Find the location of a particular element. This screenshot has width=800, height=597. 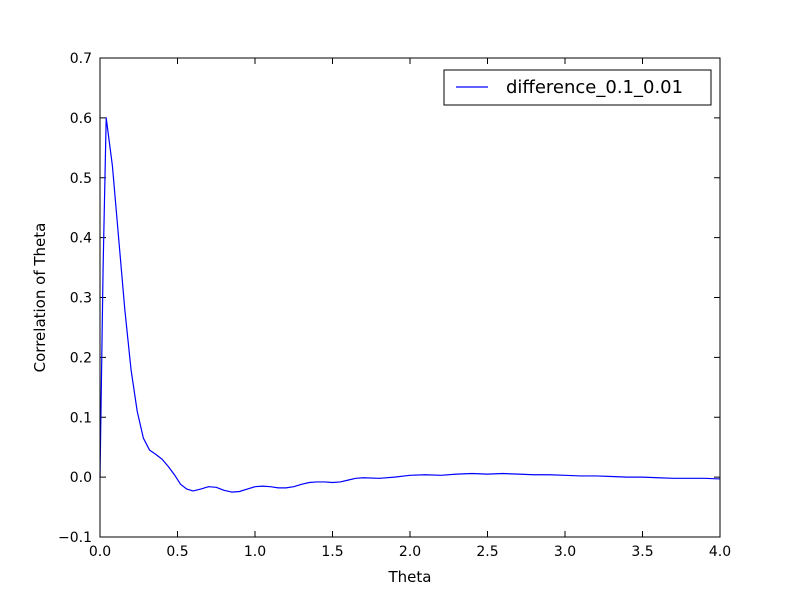

y-tick-label: 0.1 is located at coordinates (81, 418).